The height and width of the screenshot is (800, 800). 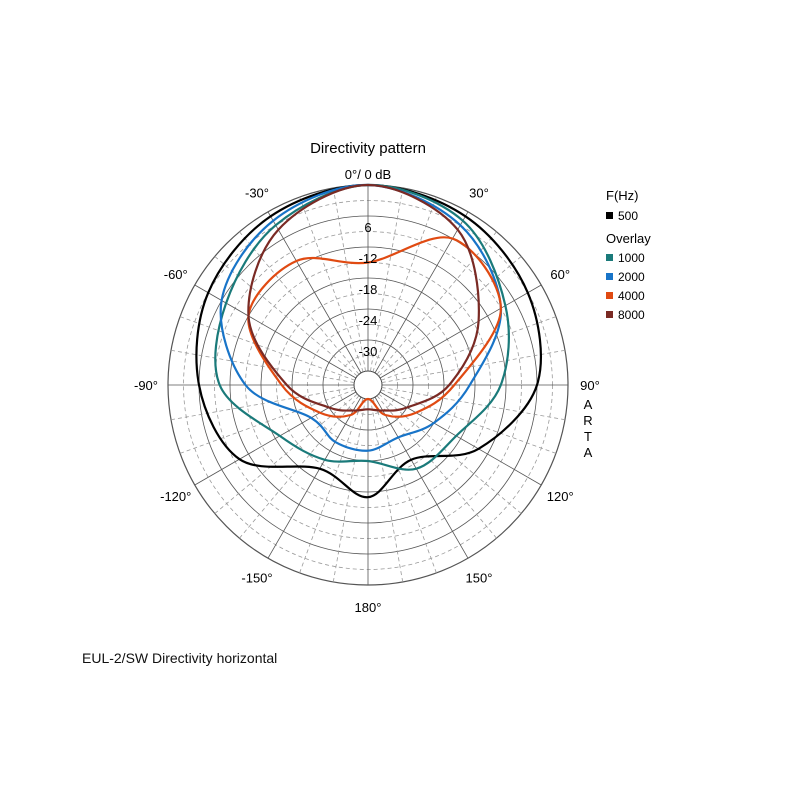 I want to click on legend-item-1000: 1000, so click(x=631, y=258).